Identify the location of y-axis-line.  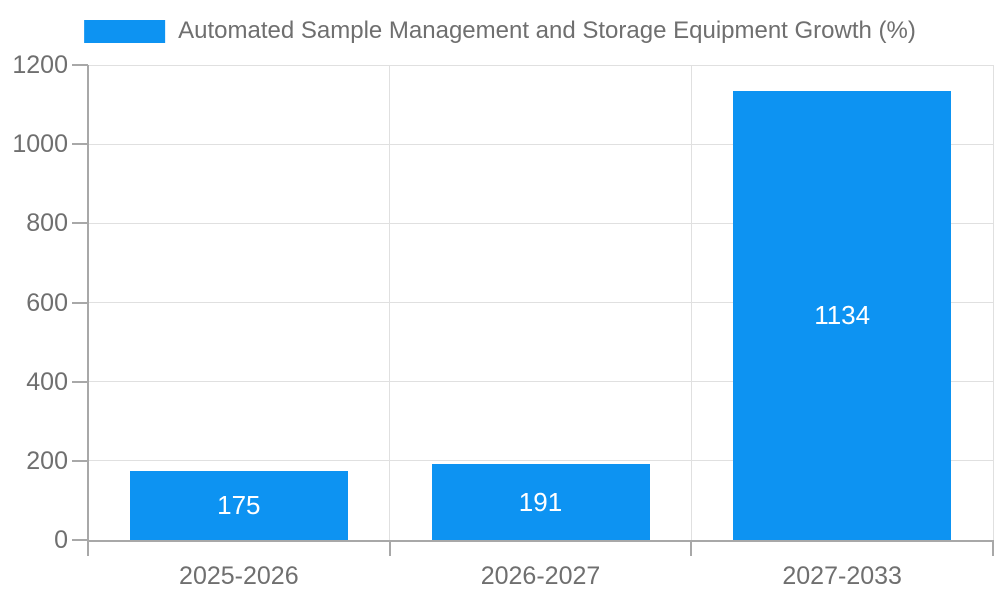
(88, 303).